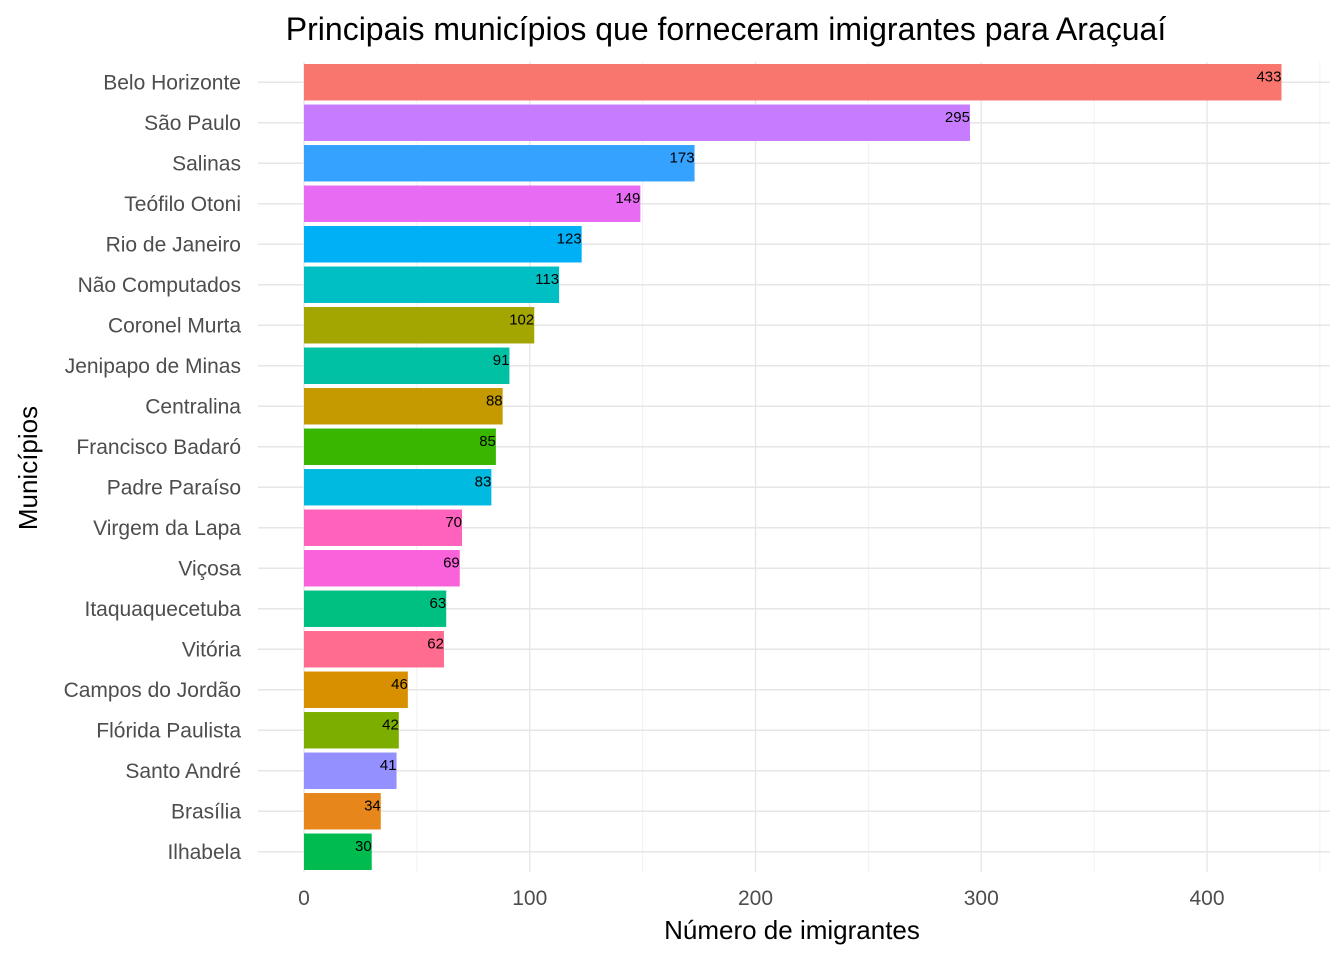  What do you see at coordinates (211, 649) in the screenshot?
I see `y-tick-label: Vitória` at bounding box center [211, 649].